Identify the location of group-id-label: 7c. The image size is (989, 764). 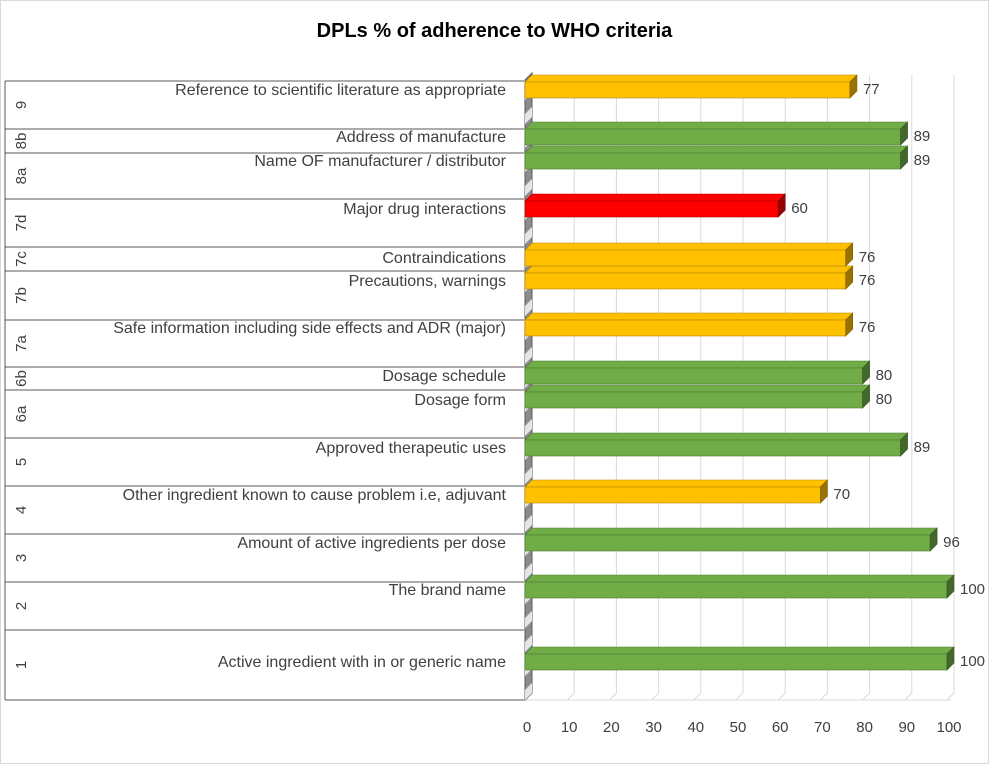
(21, 259).